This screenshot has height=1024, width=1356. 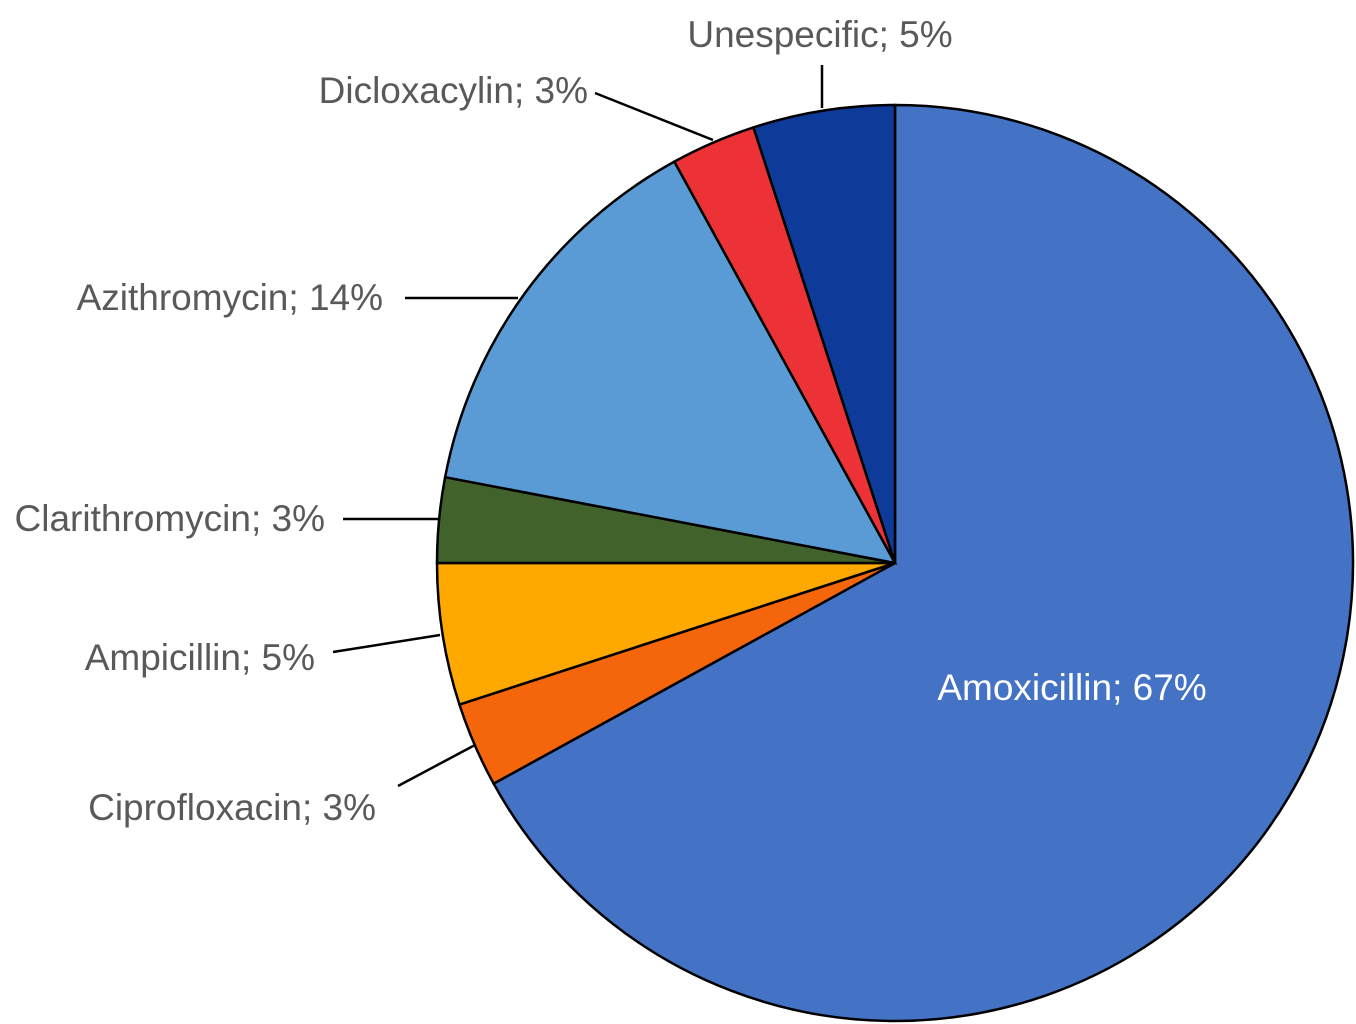 I want to click on data-label: Azithromycin; 14%, so click(x=230, y=297).